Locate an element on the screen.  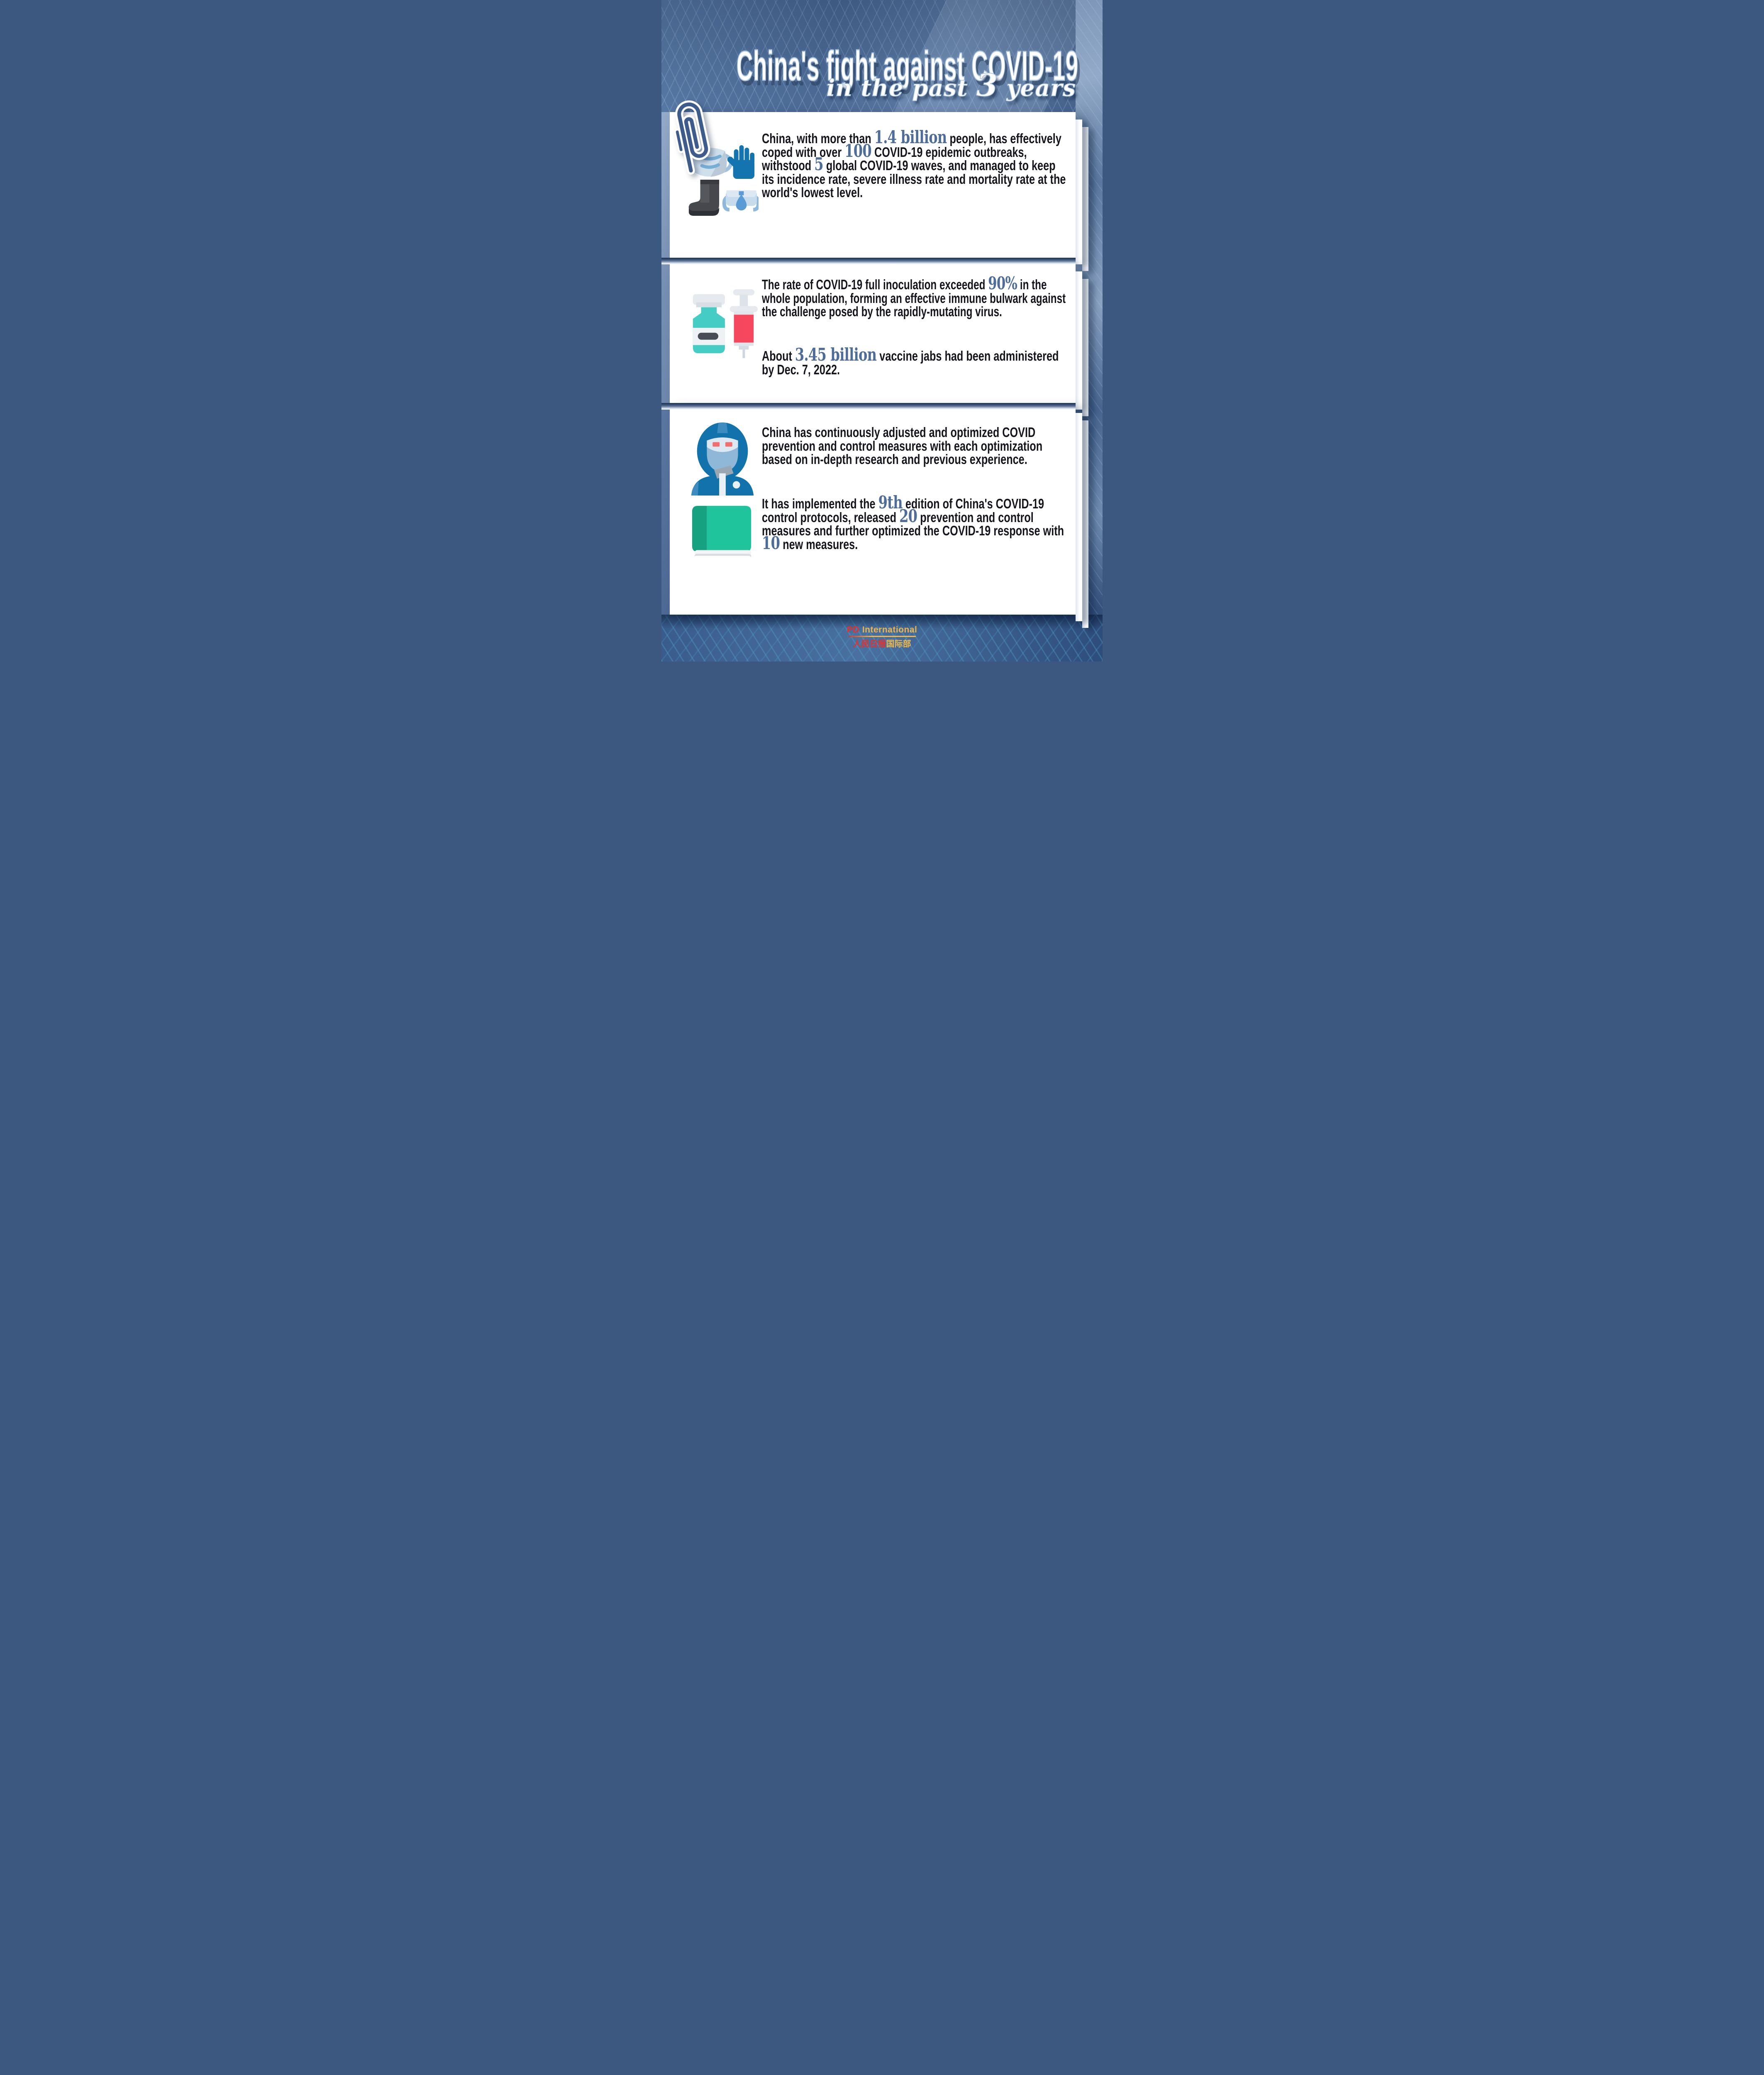
brand-pd-text: PD is located at coordinates (853, 630).